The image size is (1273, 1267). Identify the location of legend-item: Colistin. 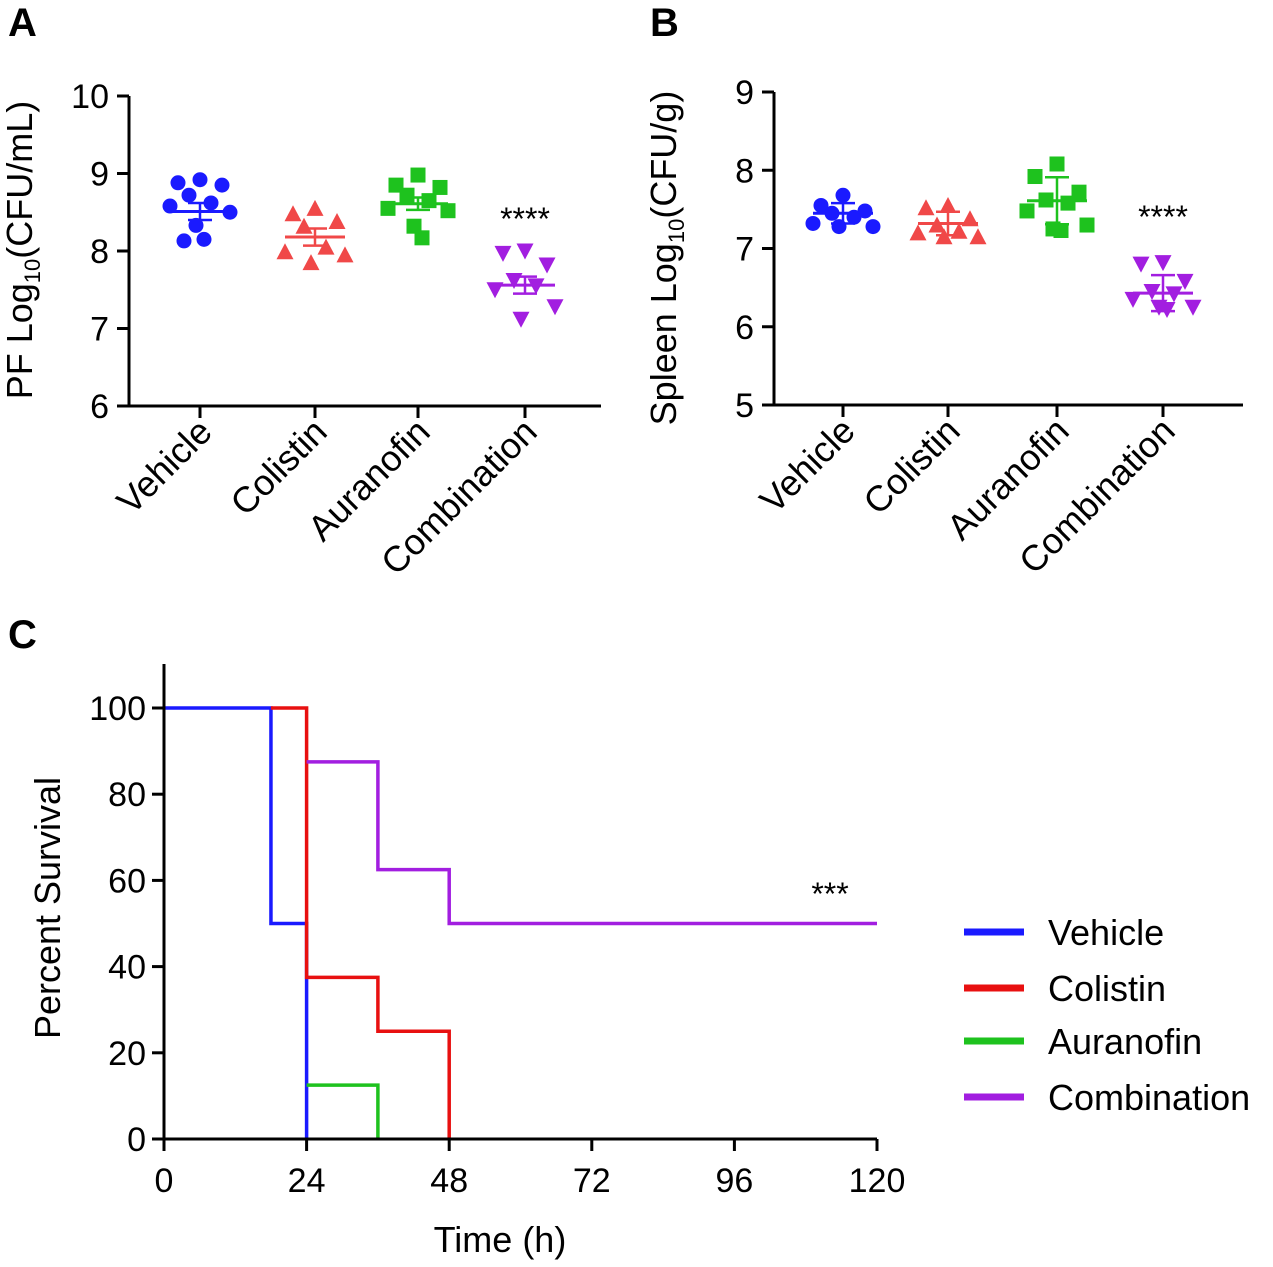
(1065, 988).